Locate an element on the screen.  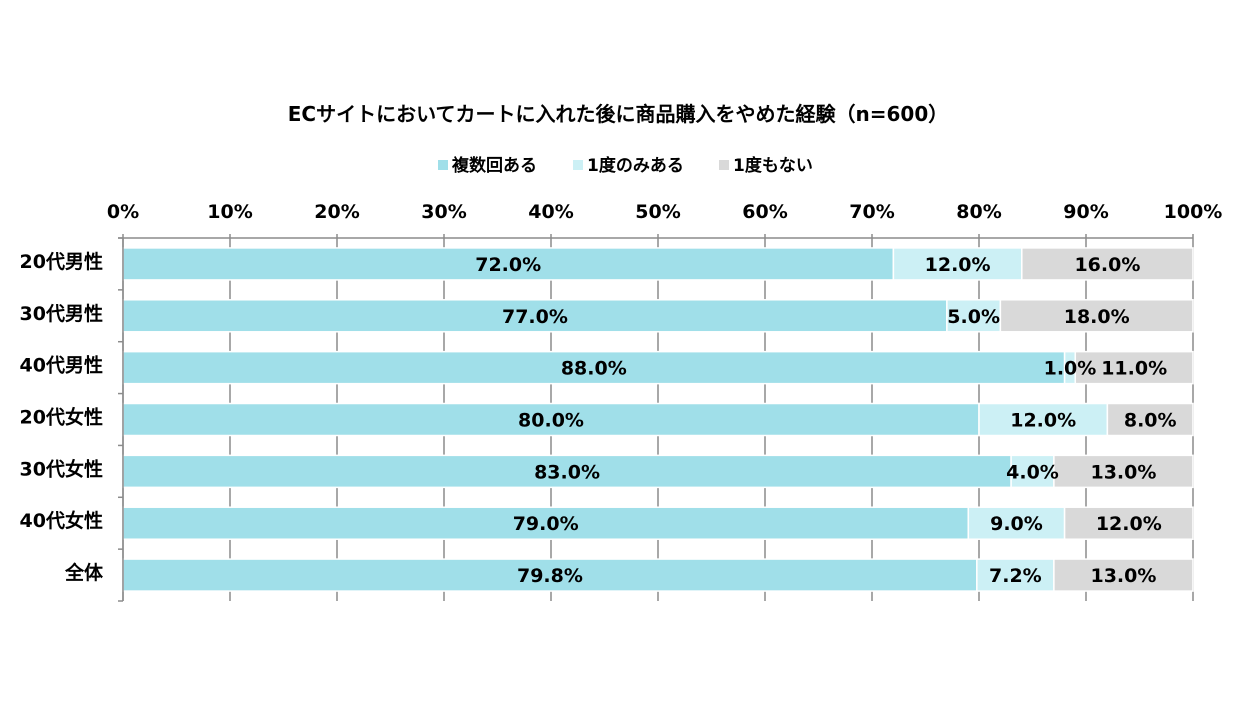
data-label-3-6: 12.0% is located at coordinates (1129, 524).